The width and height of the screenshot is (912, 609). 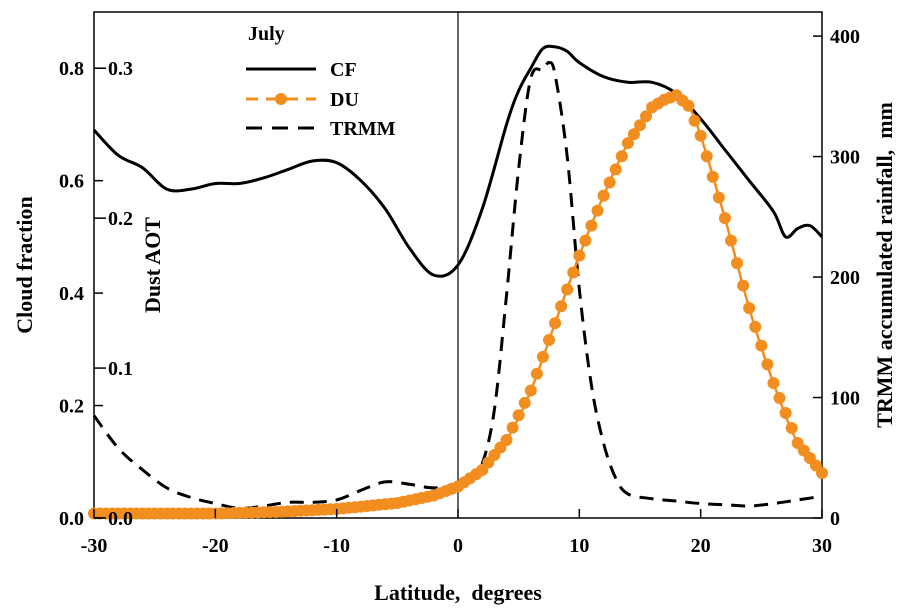 What do you see at coordinates (343, 70) in the screenshot?
I see `legend-label-cf: CF` at bounding box center [343, 70].